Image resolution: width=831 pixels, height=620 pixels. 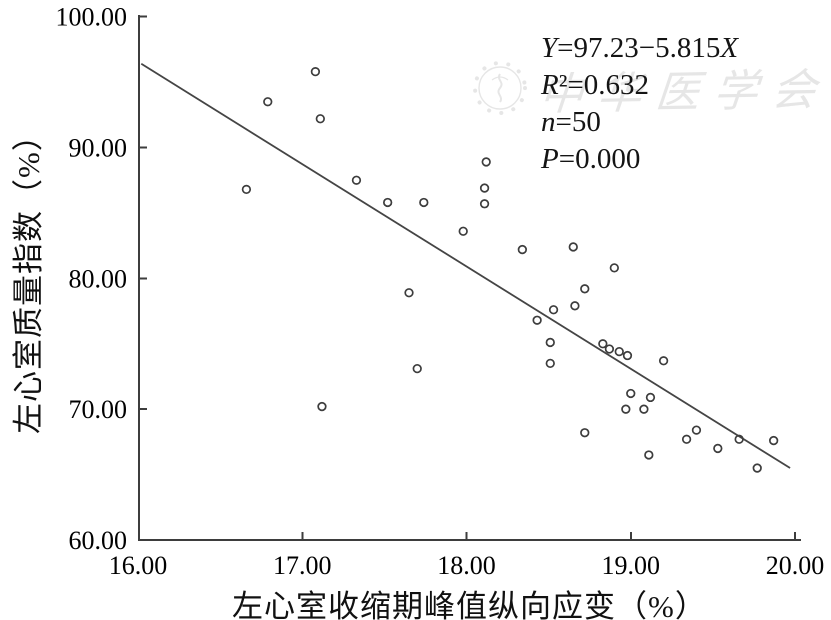 I want to click on x-tick-label: 17.00, so click(x=302, y=565).